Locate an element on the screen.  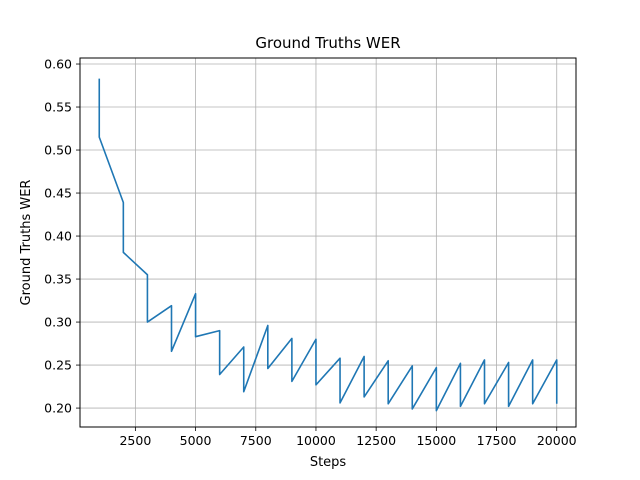
y-tick-label: 0.60 is located at coordinates (58, 64).